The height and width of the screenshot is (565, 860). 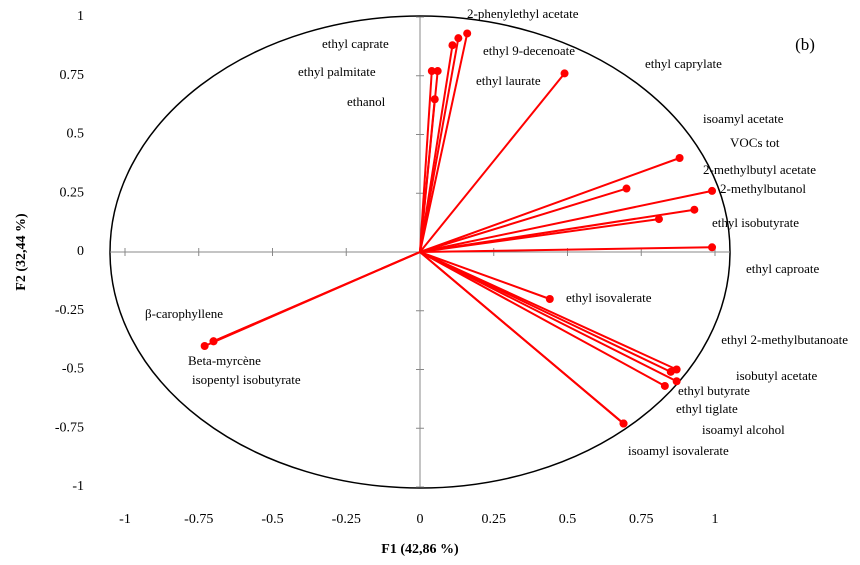 I want to click on x-tick-label: 0.75, so click(x=641, y=519).